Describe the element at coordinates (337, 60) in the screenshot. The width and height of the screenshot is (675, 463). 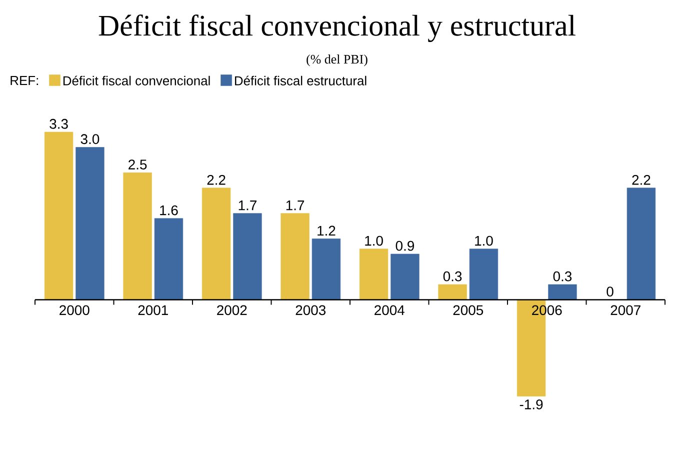
I see `chart-subtitle: (% del PBI)` at that location.